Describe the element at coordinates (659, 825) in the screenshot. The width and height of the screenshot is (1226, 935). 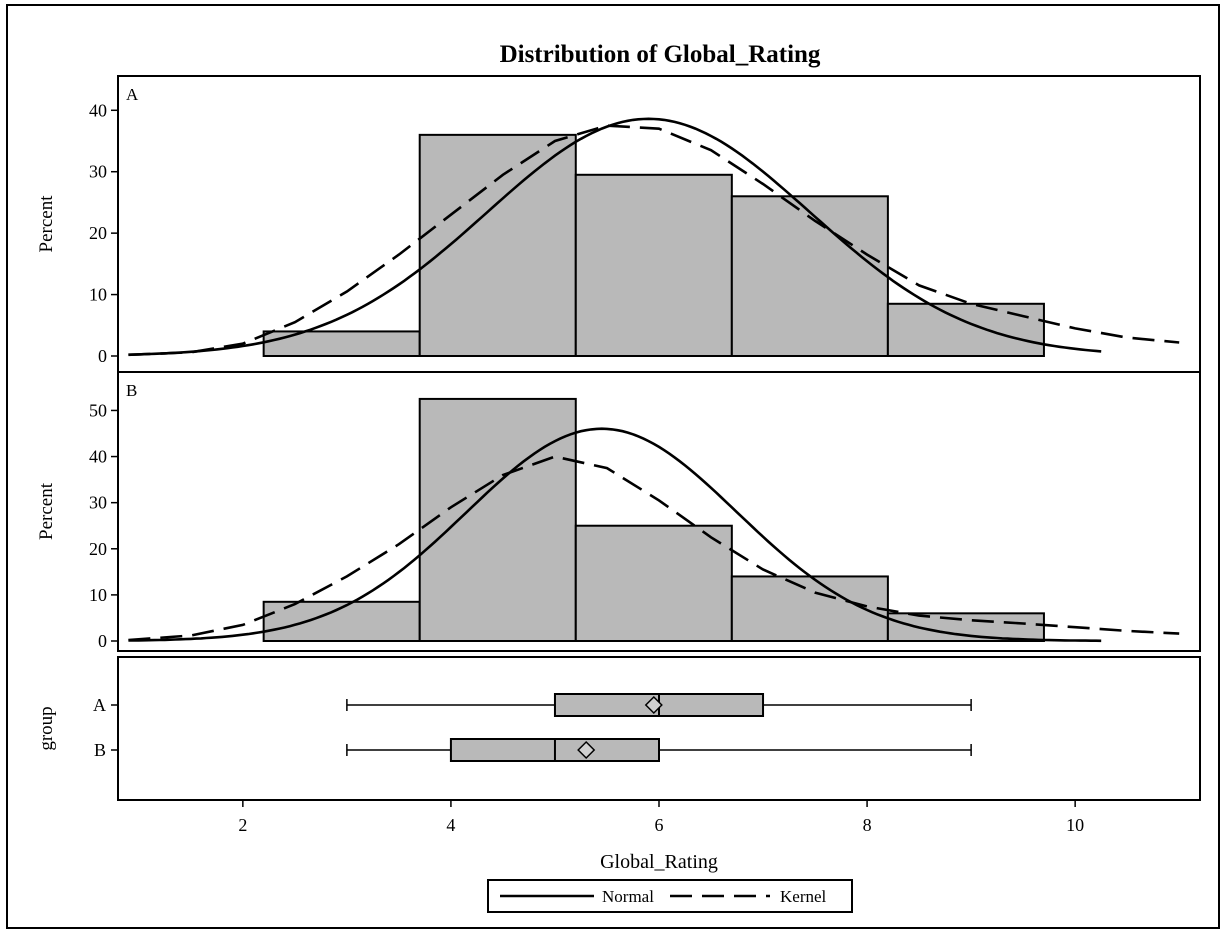
I see `x-tick-label: 6` at that location.